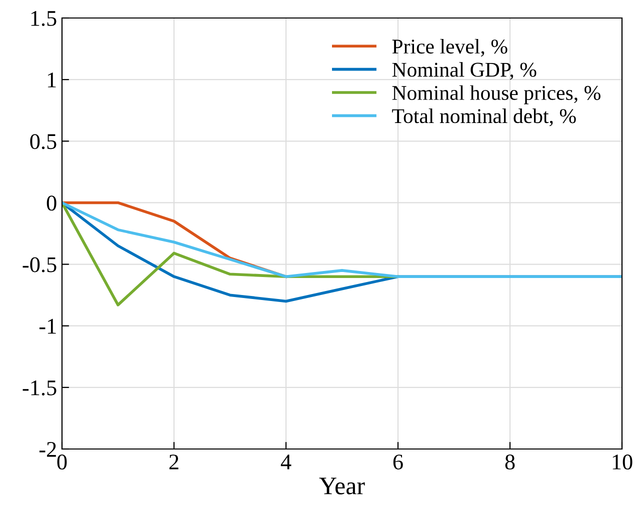  I want to click on x-tick-label: 2, so click(173, 462).